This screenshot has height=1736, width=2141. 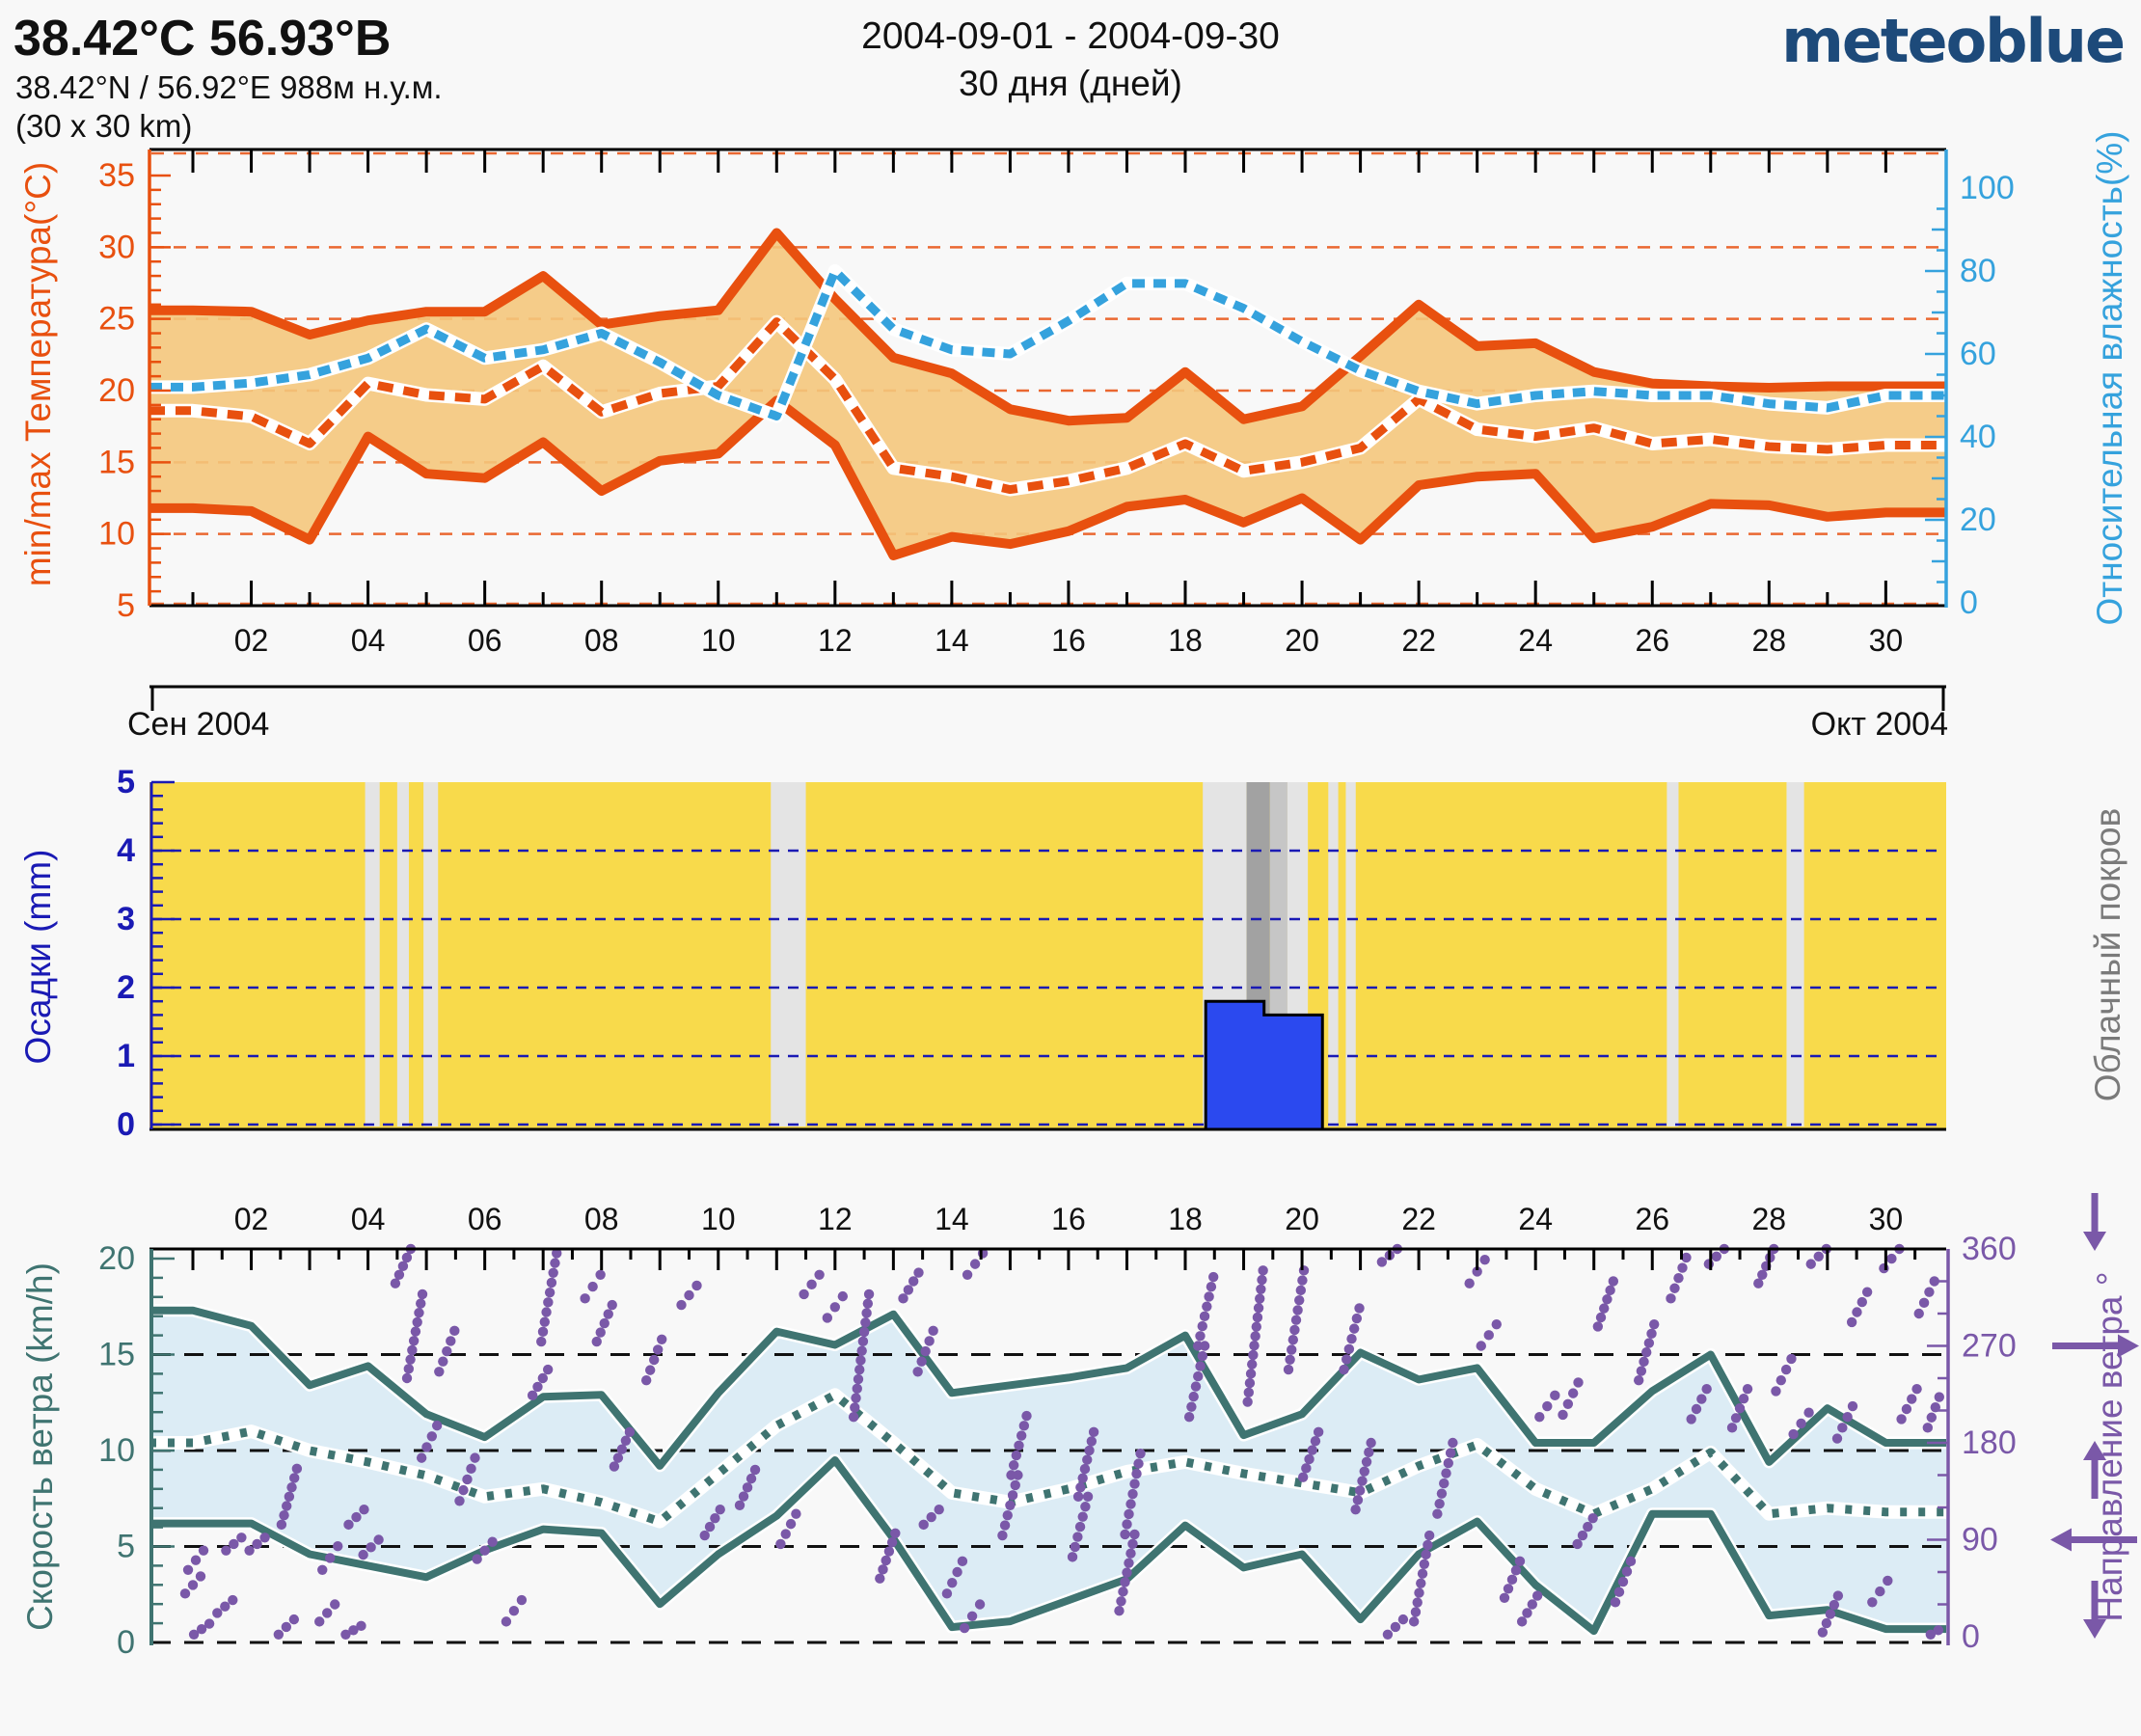 What do you see at coordinates (1070, 36) in the screenshot?
I see `date-range-label: 2004-09-01 - 2004-09-30` at bounding box center [1070, 36].